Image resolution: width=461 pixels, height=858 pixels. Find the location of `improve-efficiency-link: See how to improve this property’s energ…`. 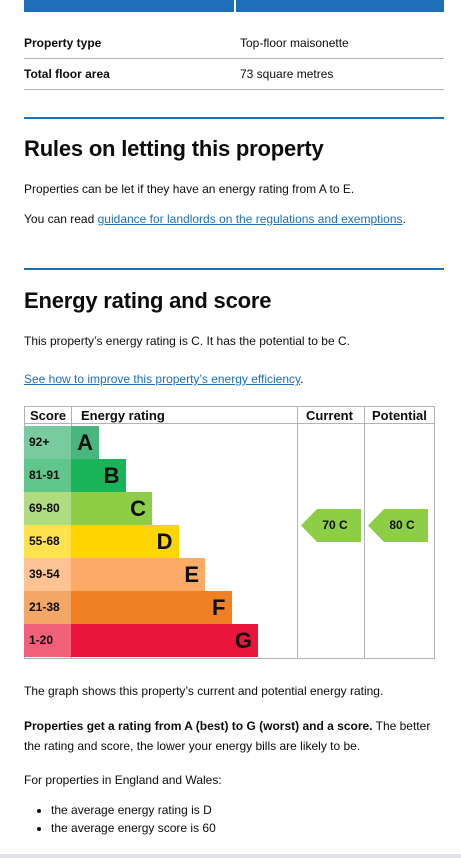

improve-efficiency-link: See how to improve this property’s energ… is located at coordinates (162, 379).